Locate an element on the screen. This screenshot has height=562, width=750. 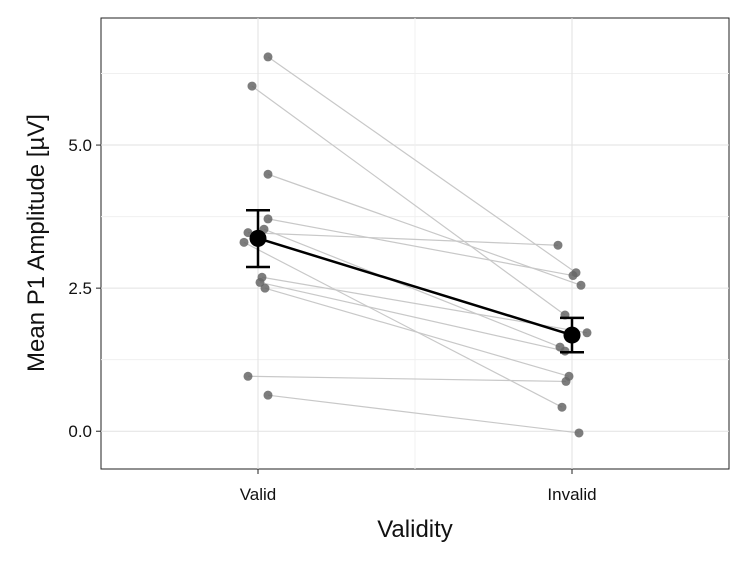
y-axis-label: Mean P1 Amplitude [µV] is located at coordinates (36, 243).